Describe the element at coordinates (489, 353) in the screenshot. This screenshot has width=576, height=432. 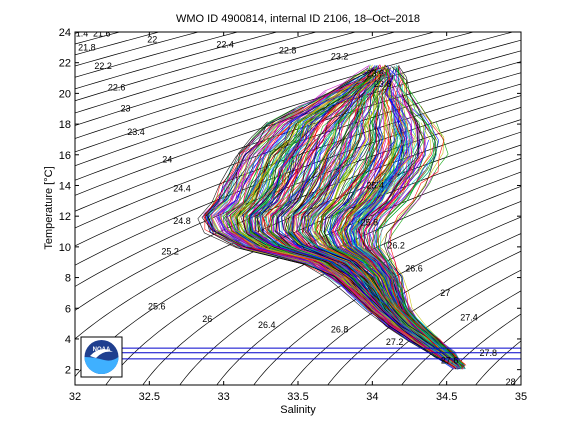
I see `isopycnal-label: 27.8` at that location.